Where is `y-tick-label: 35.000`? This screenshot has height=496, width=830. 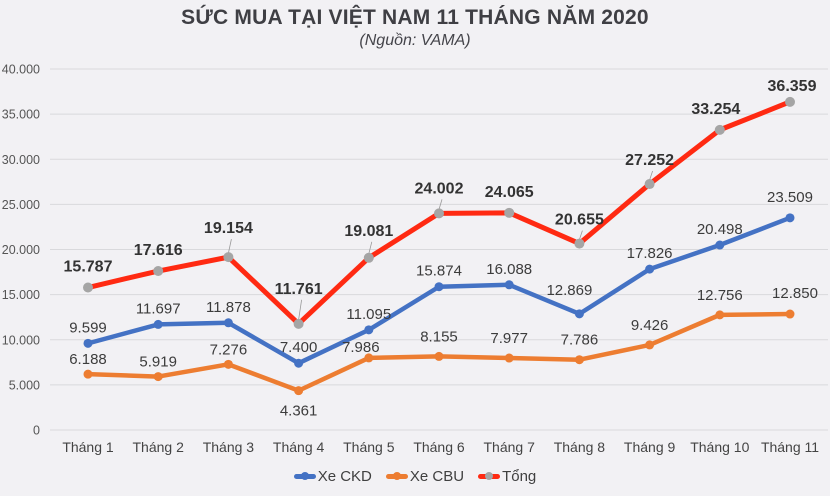 y-tick-label: 35.000 is located at coordinates (21, 115).